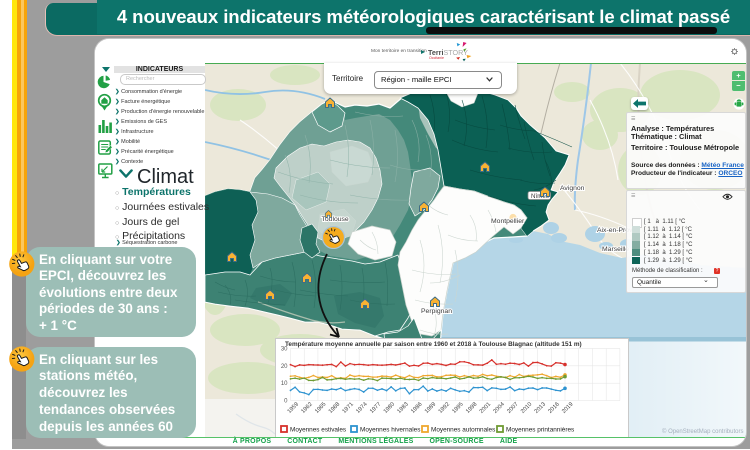  I want to click on svg-text: 1980, so click(389, 408).